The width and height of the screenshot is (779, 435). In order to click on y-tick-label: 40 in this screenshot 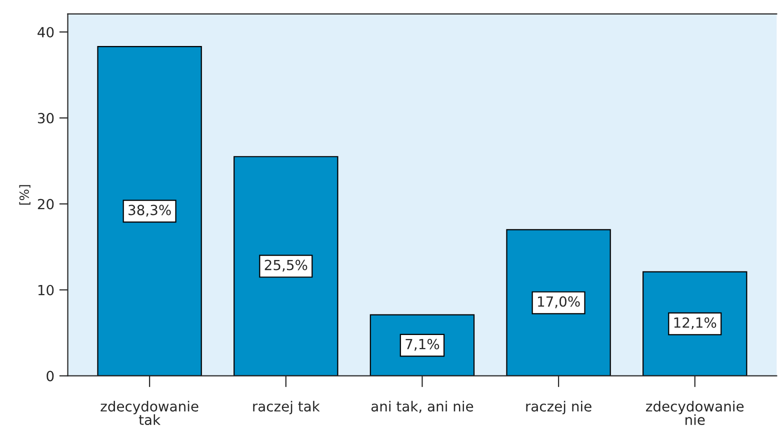, I will do `click(46, 32)`.